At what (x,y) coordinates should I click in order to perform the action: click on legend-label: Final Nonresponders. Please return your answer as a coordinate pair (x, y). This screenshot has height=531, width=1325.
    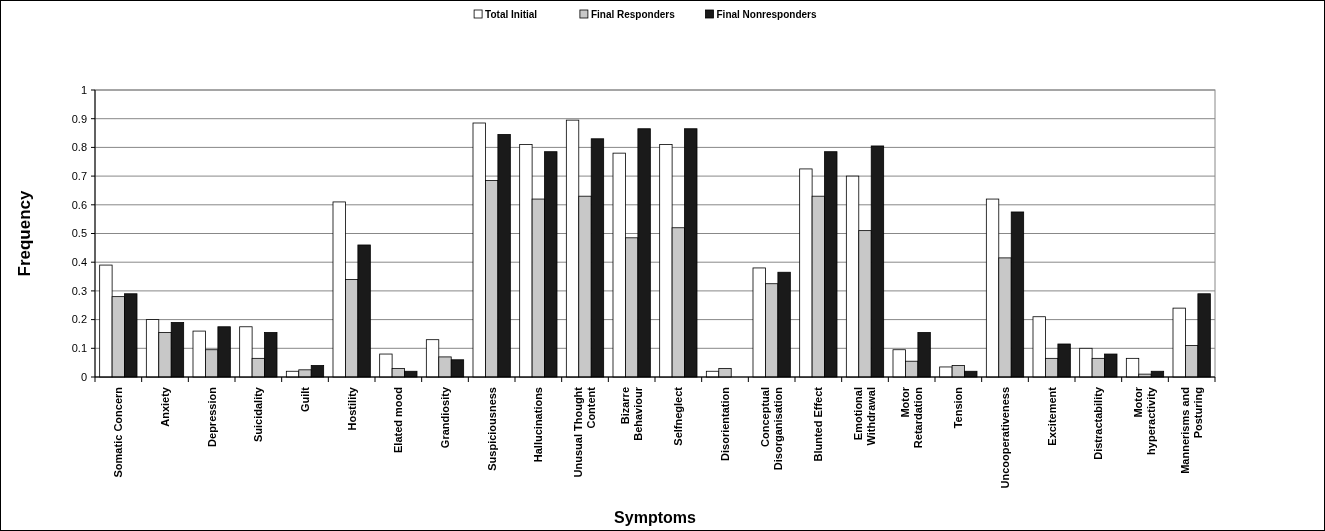
    Looking at the image, I should click on (766, 14).